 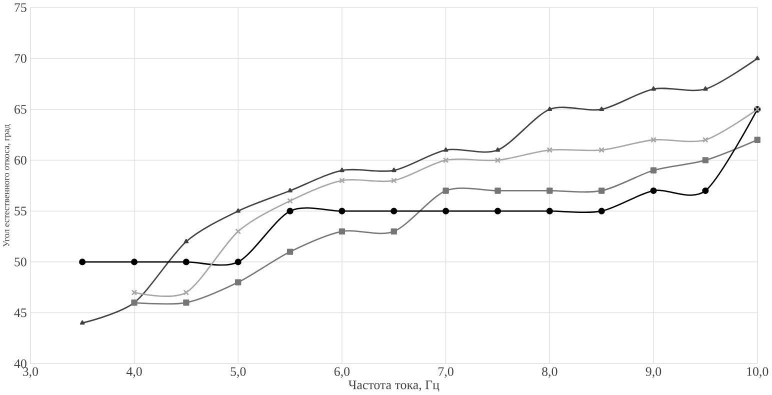 I want to click on x-tick-label: 5,0, so click(x=238, y=372).